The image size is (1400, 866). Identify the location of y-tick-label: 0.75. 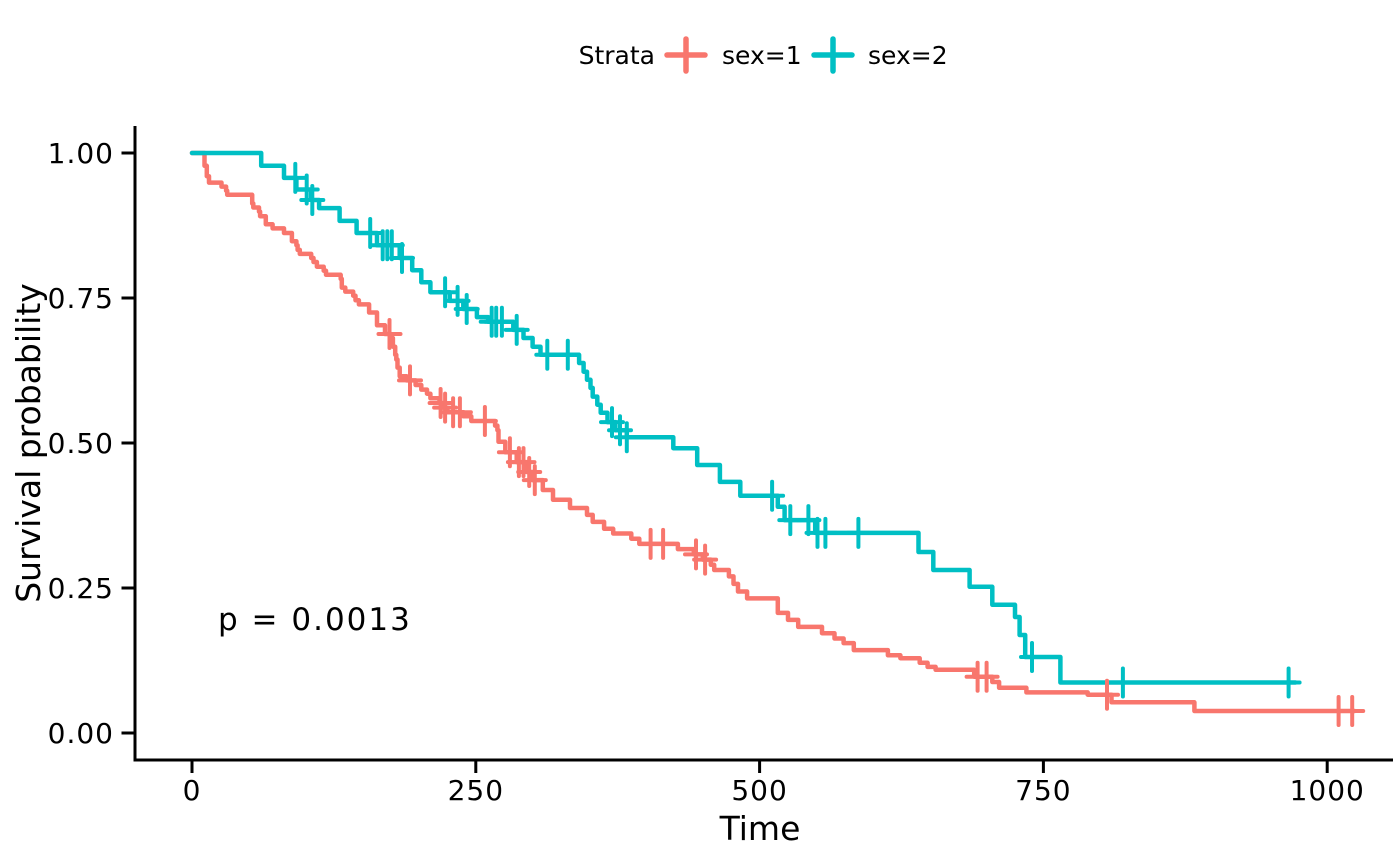
(81, 298).